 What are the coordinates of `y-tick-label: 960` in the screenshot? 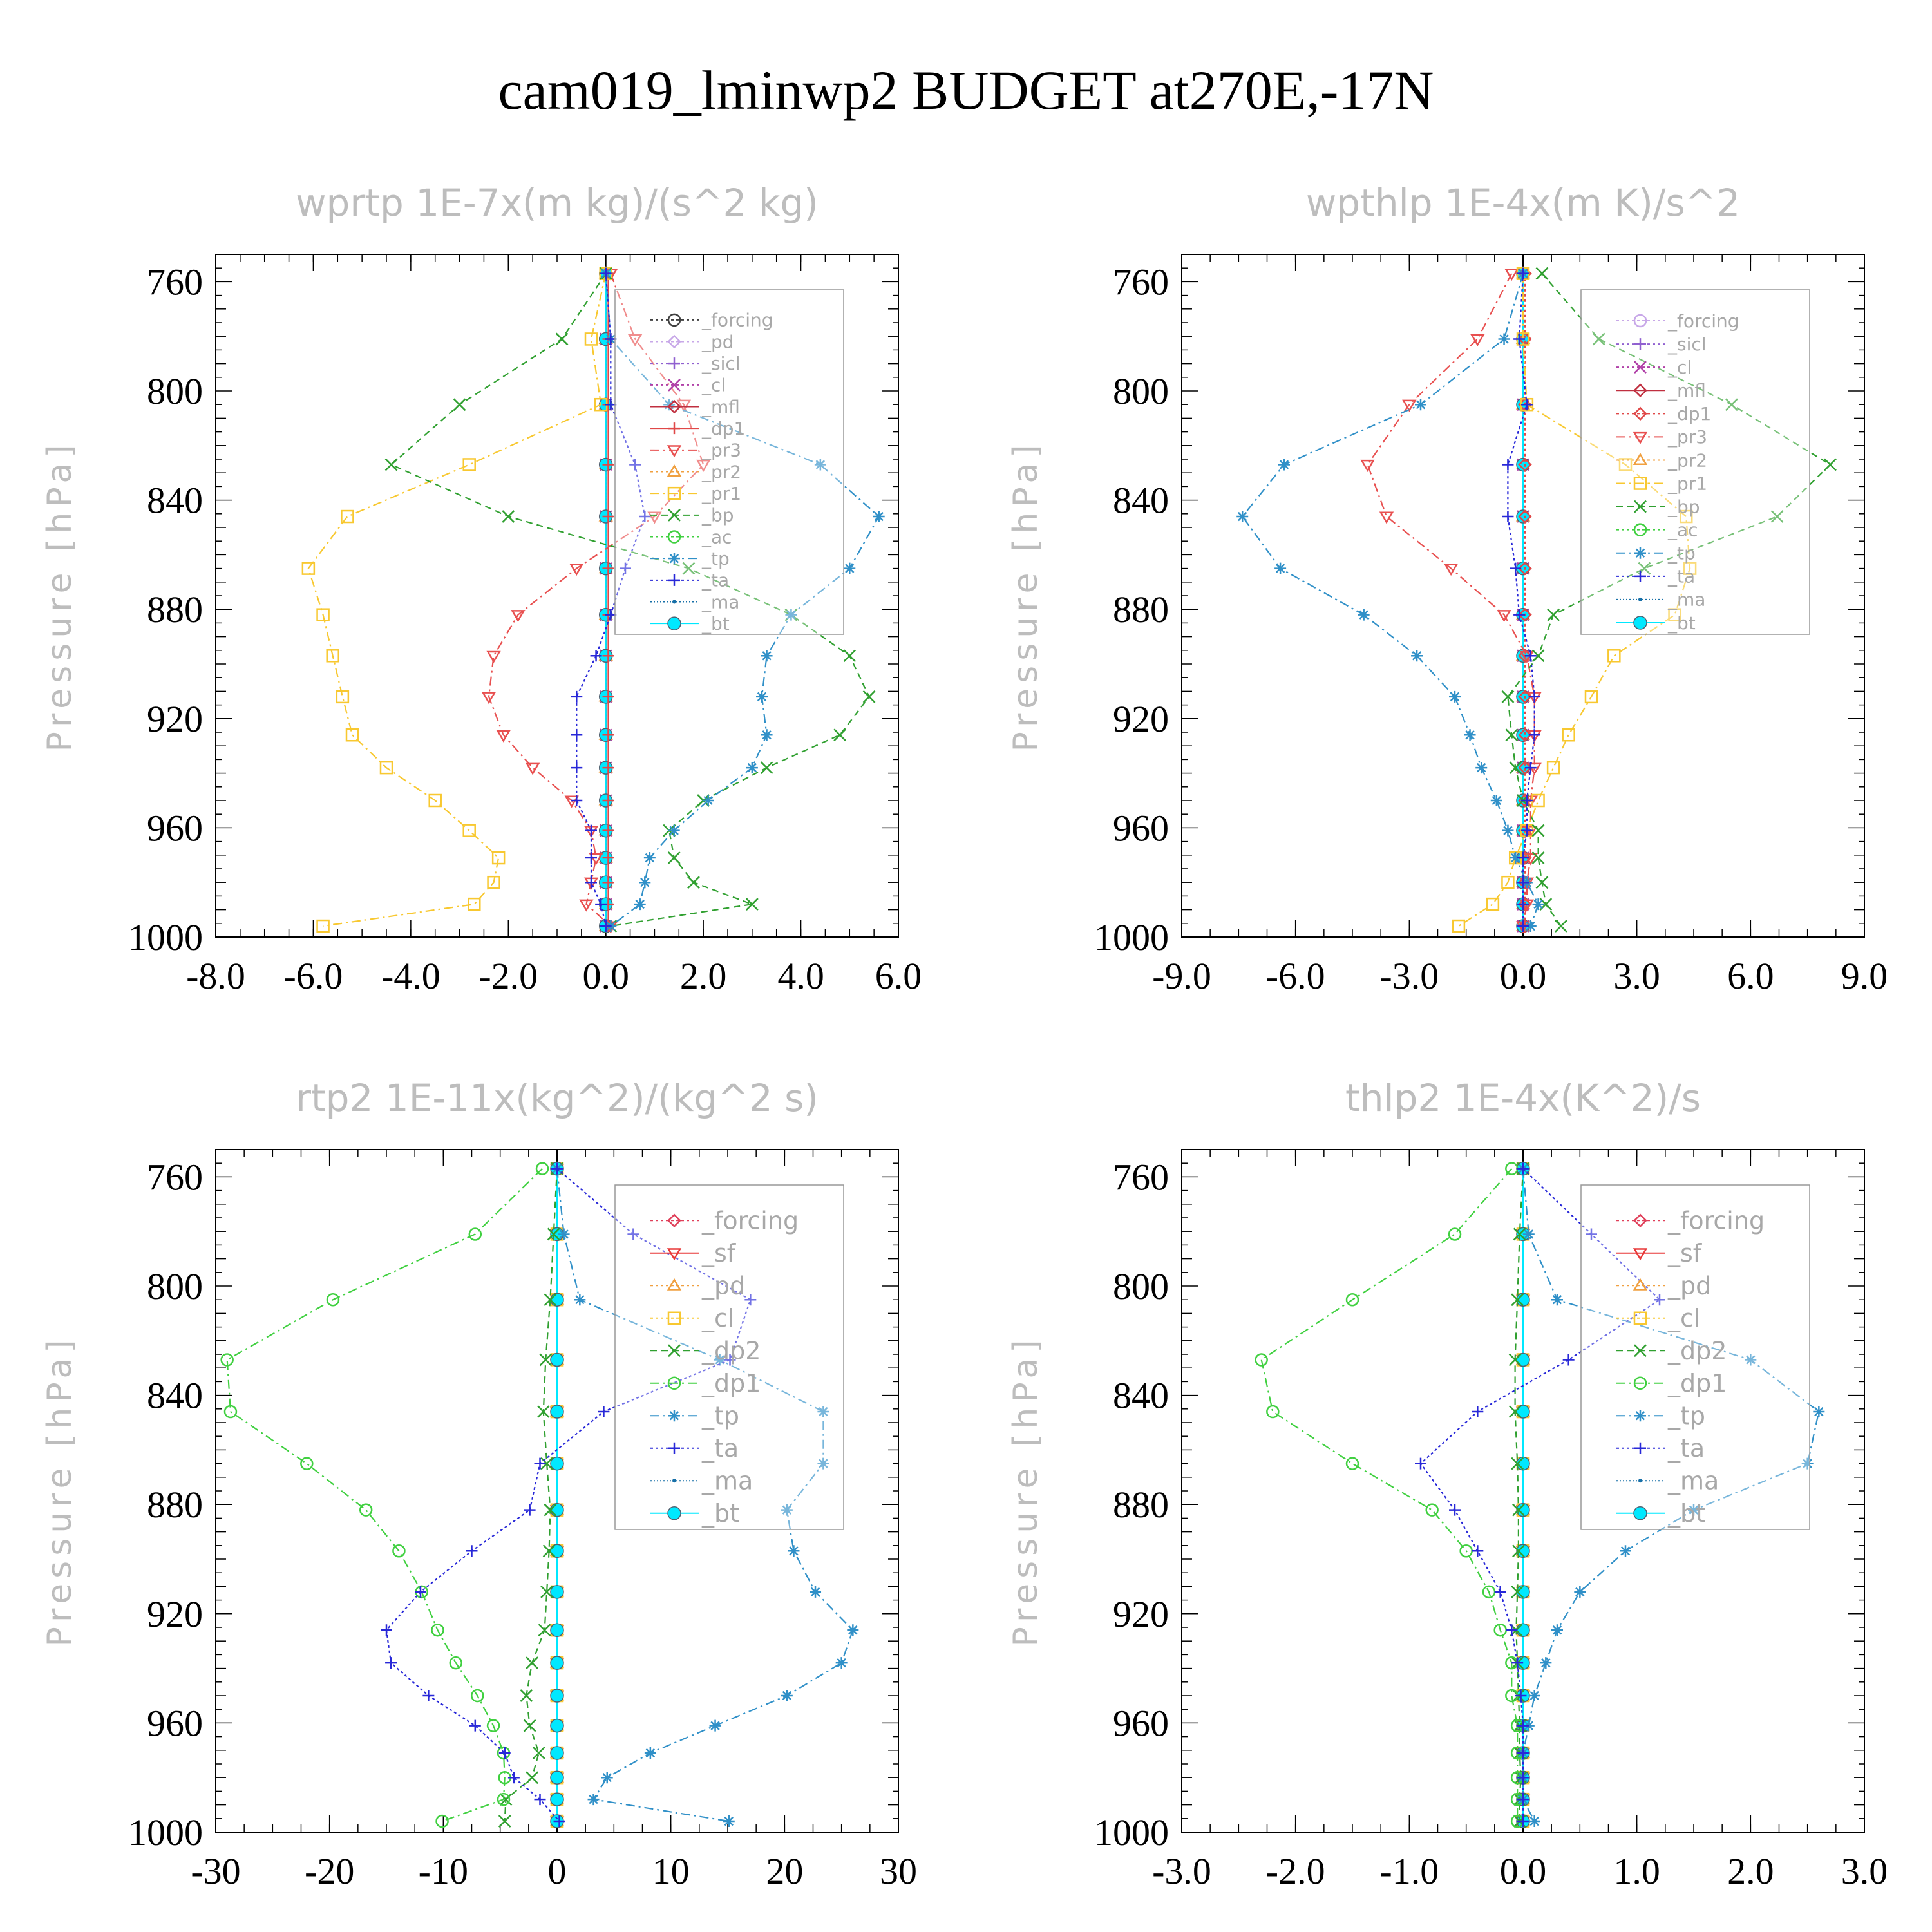 It's located at (175, 828).